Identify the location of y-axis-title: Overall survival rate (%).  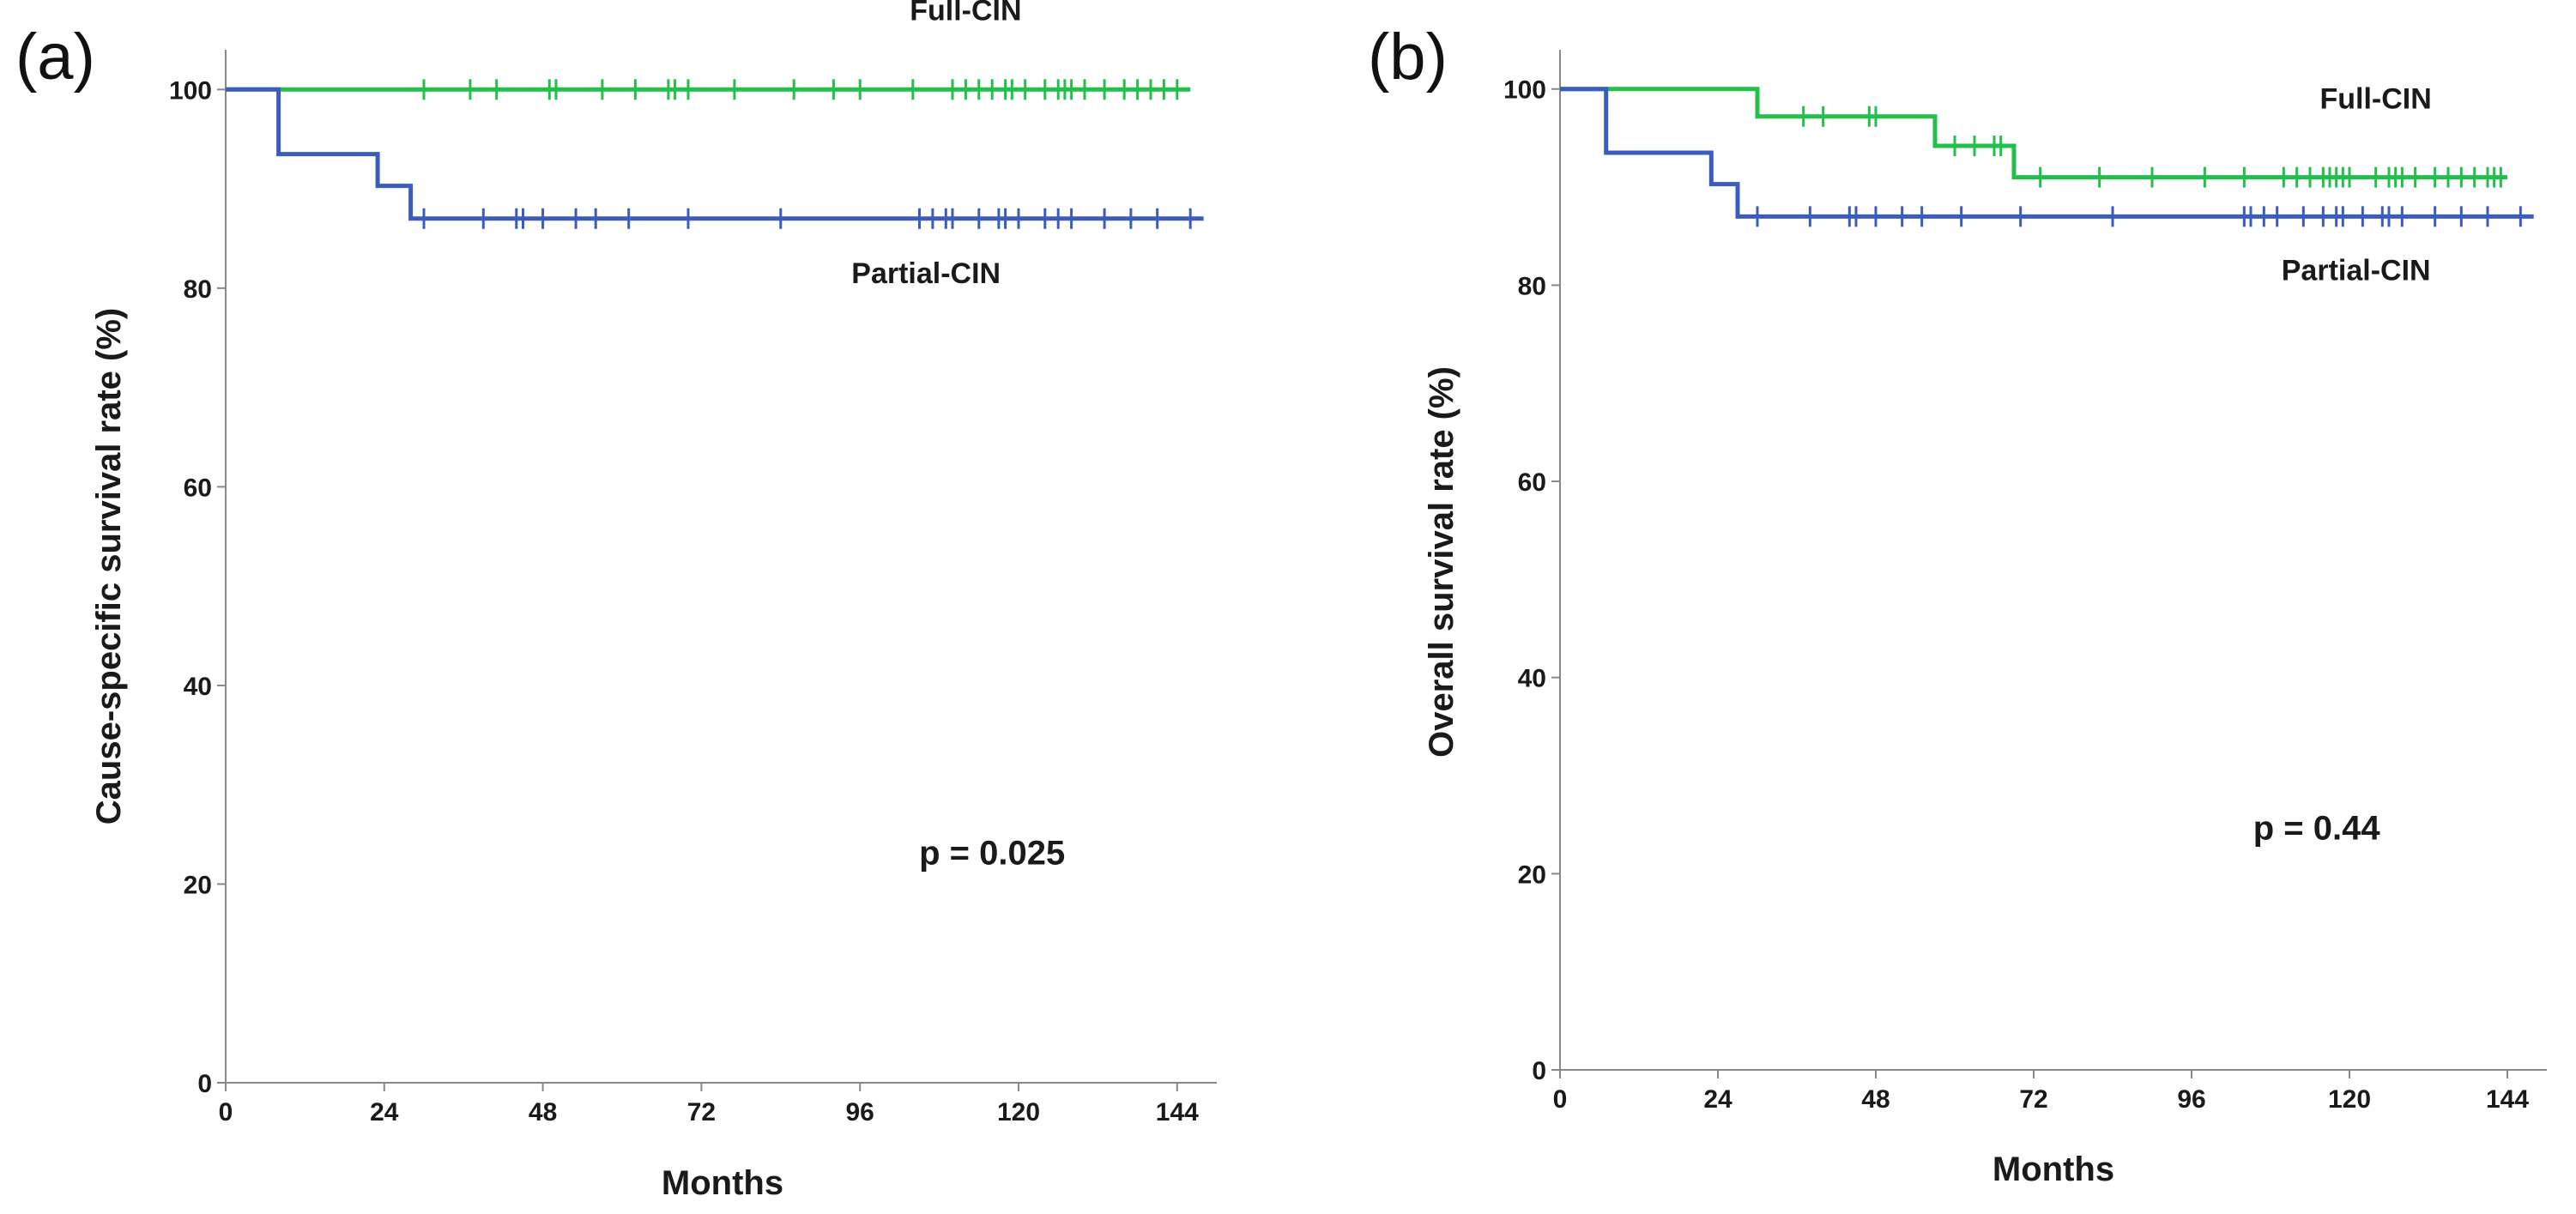
(1441, 562).